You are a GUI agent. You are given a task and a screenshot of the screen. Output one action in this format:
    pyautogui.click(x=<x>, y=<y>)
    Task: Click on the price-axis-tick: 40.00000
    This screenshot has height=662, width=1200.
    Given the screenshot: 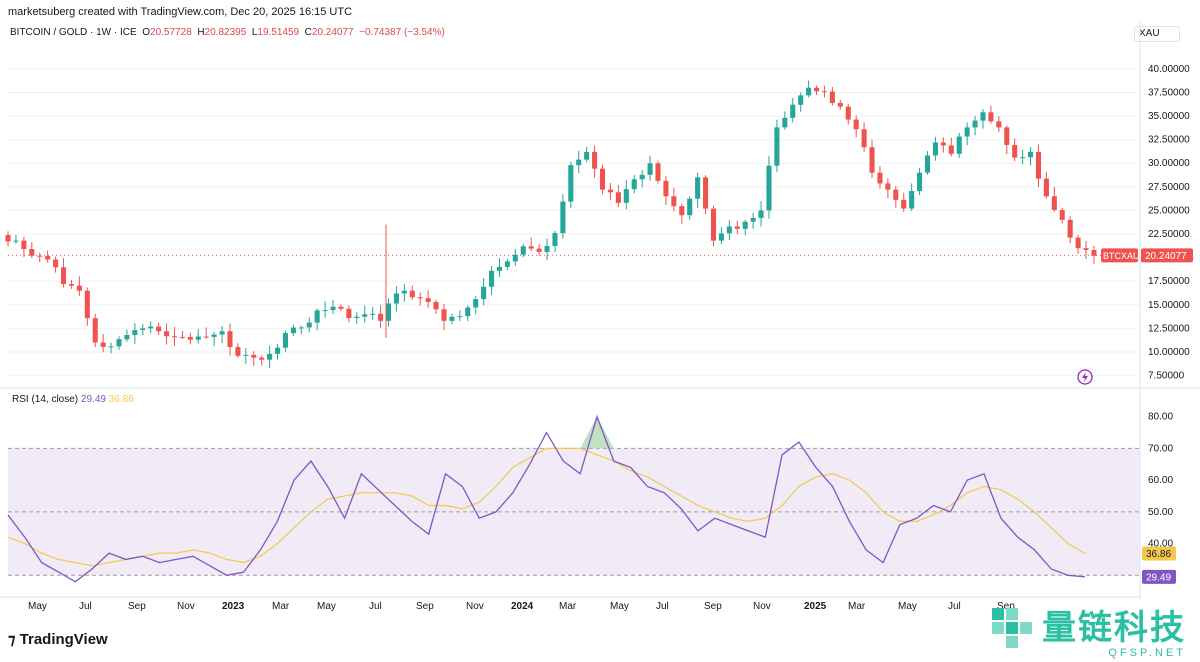 What is the action you would take?
    pyautogui.click(x=1169, y=69)
    